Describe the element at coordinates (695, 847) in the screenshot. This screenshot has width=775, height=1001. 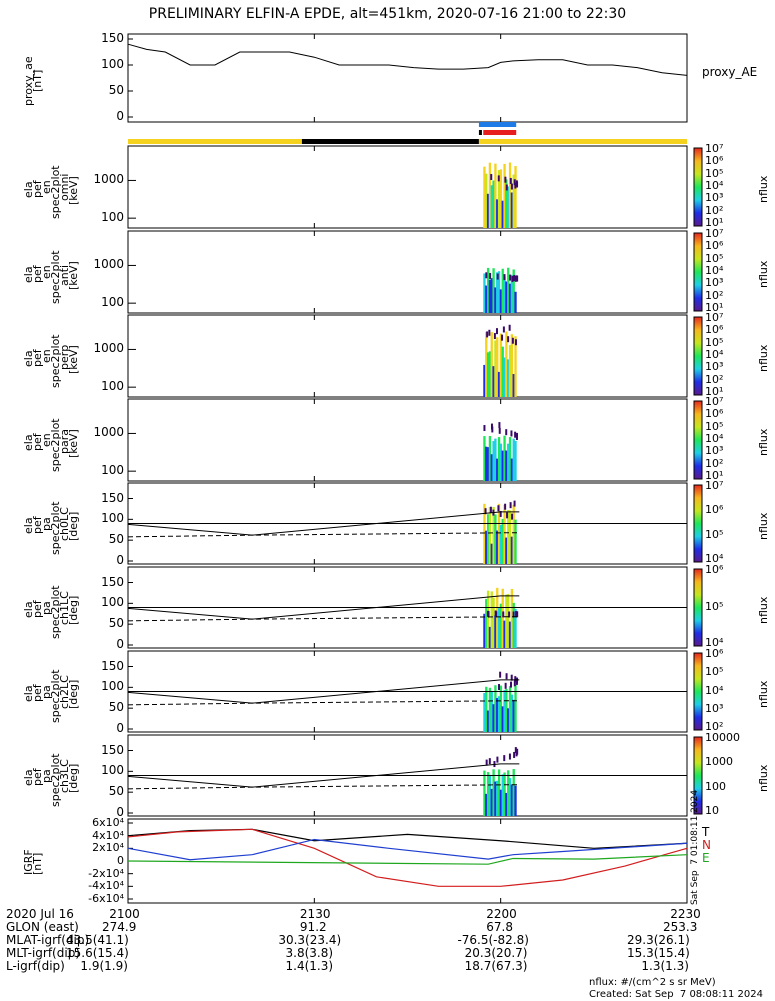
I see `side-stamp: Sat Sep 7 01:08:11 2024` at that location.